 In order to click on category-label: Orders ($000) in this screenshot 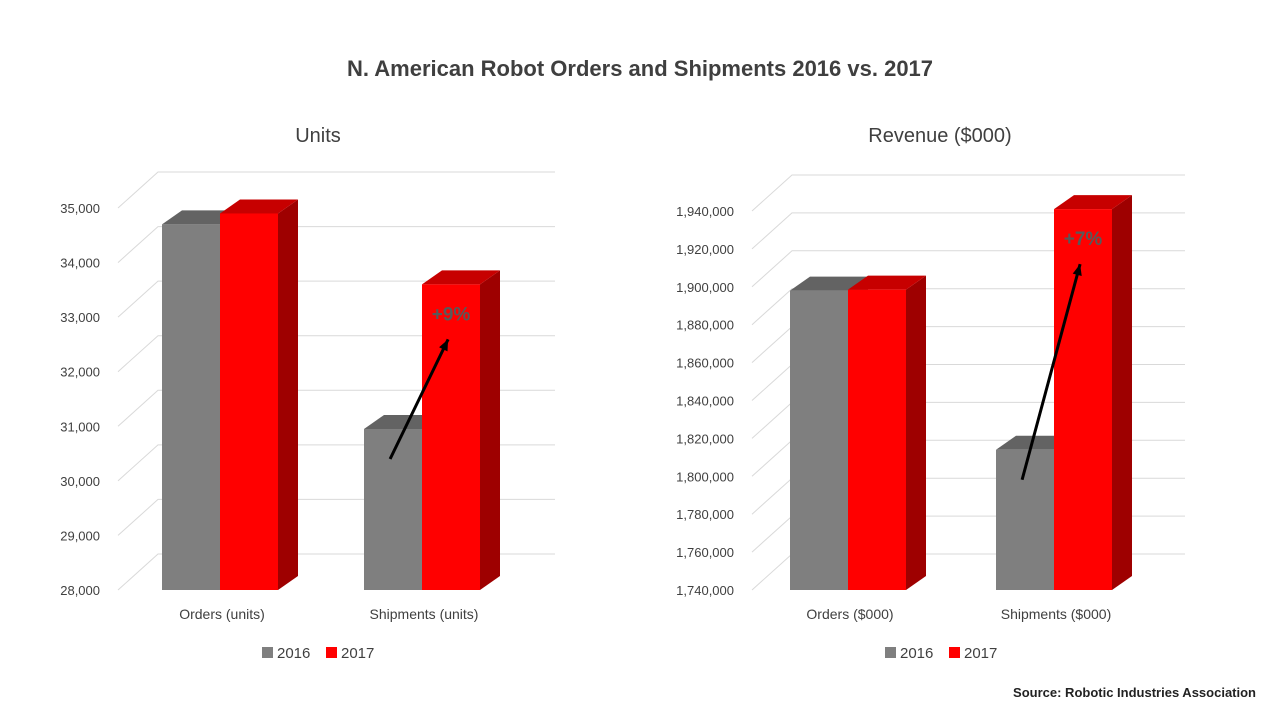, I will do `click(849, 614)`.